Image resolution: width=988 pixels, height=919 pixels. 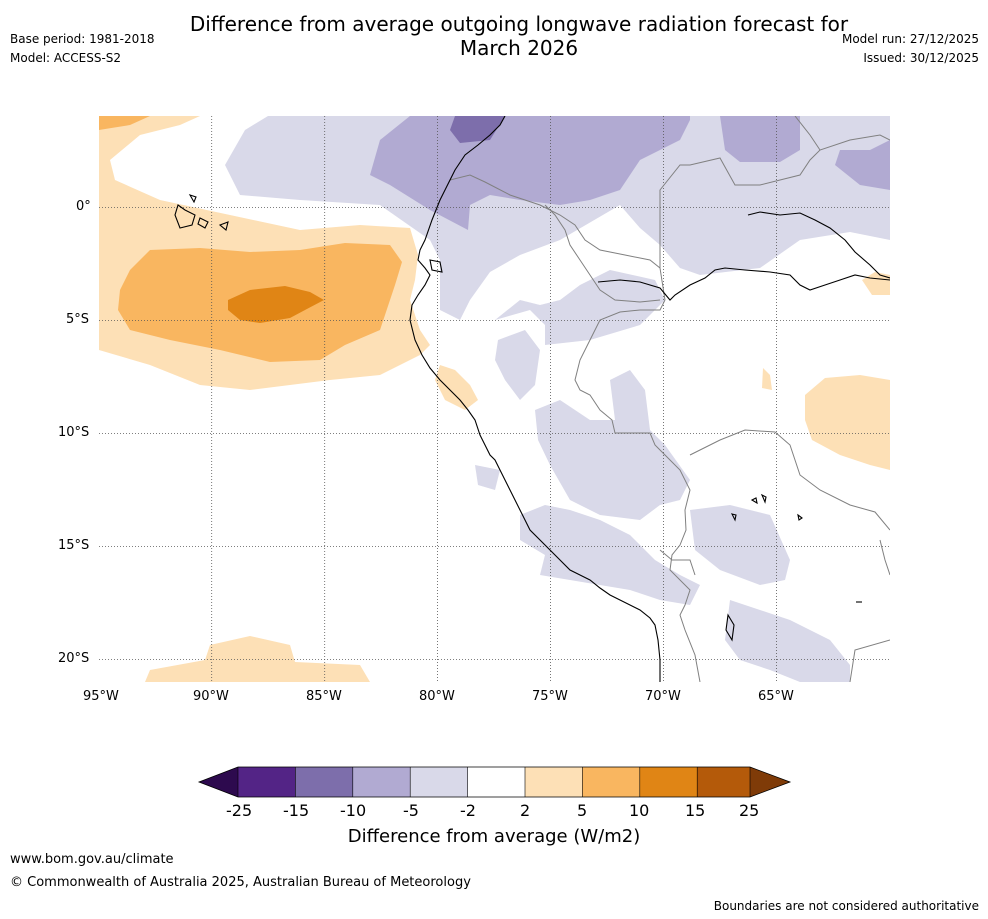 I want to click on anomaly-pos10-pos15, so click(x=276, y=304).